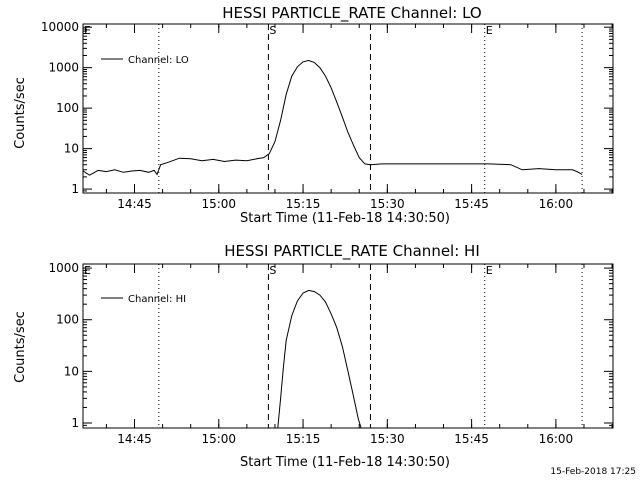 This screenshot has height=480, width=640. What do you see at coordinates (352, 251) in the screenshot?
I see `chart-title: HESSI PARTICLE_RATE Channel: HI` at bounding box center [352, 251].